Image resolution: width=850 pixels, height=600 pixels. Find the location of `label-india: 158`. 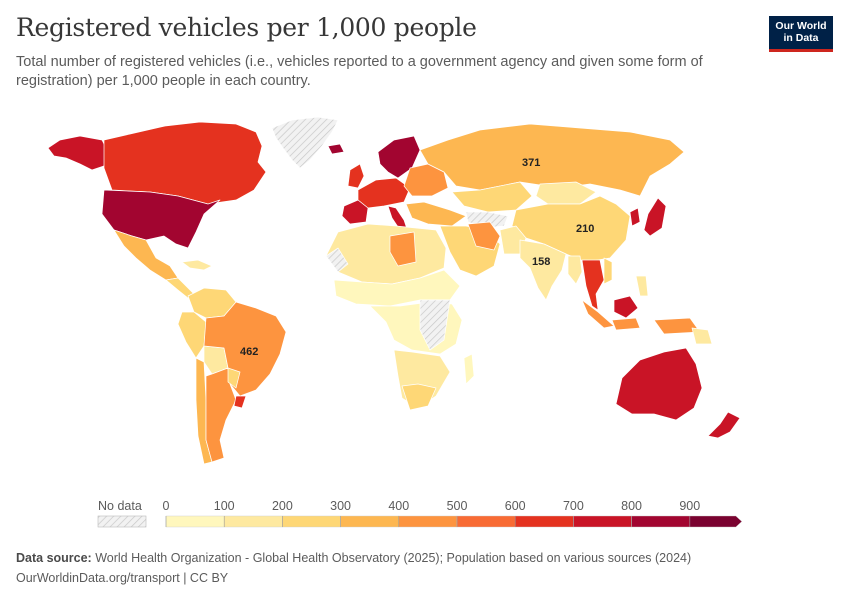

label-india: 158 is located at coordinates (541, 262).